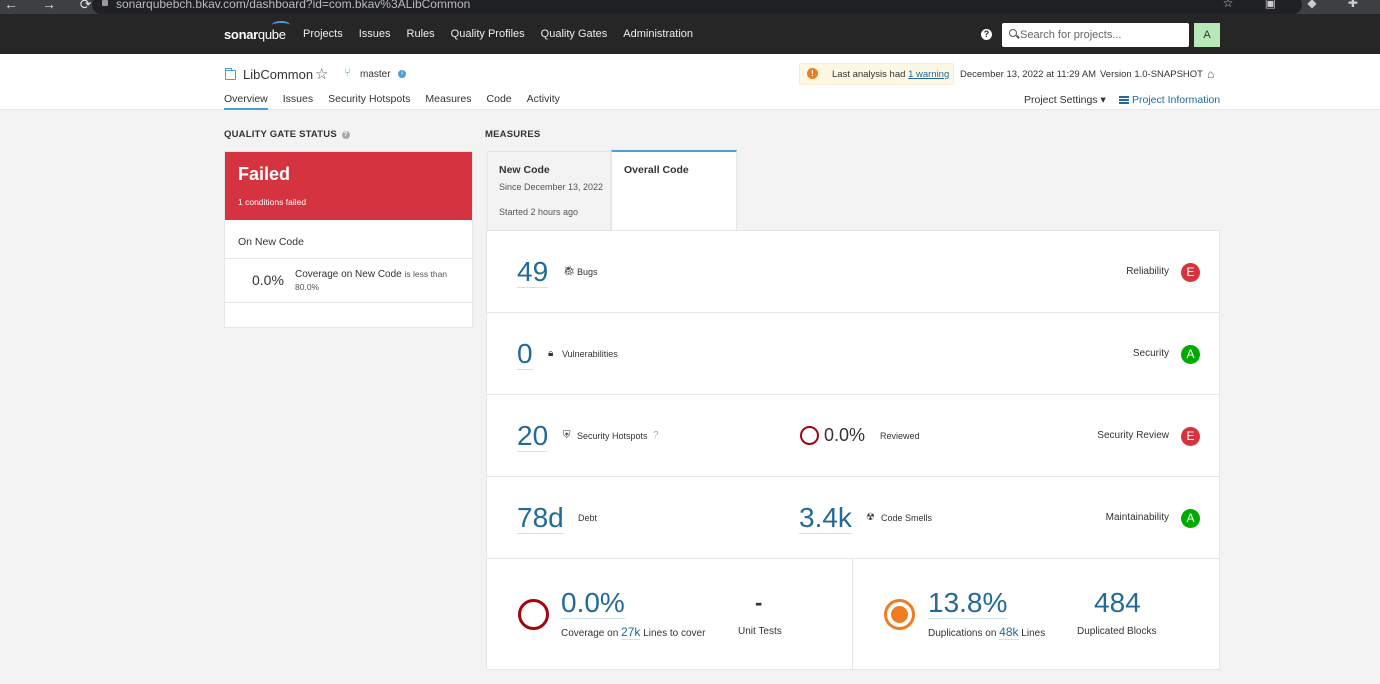 The image size is (1380, 684). Describe the element at coordinates (869, 74) in the screenshot. I see `warning-text: Last analysis had` at that location.